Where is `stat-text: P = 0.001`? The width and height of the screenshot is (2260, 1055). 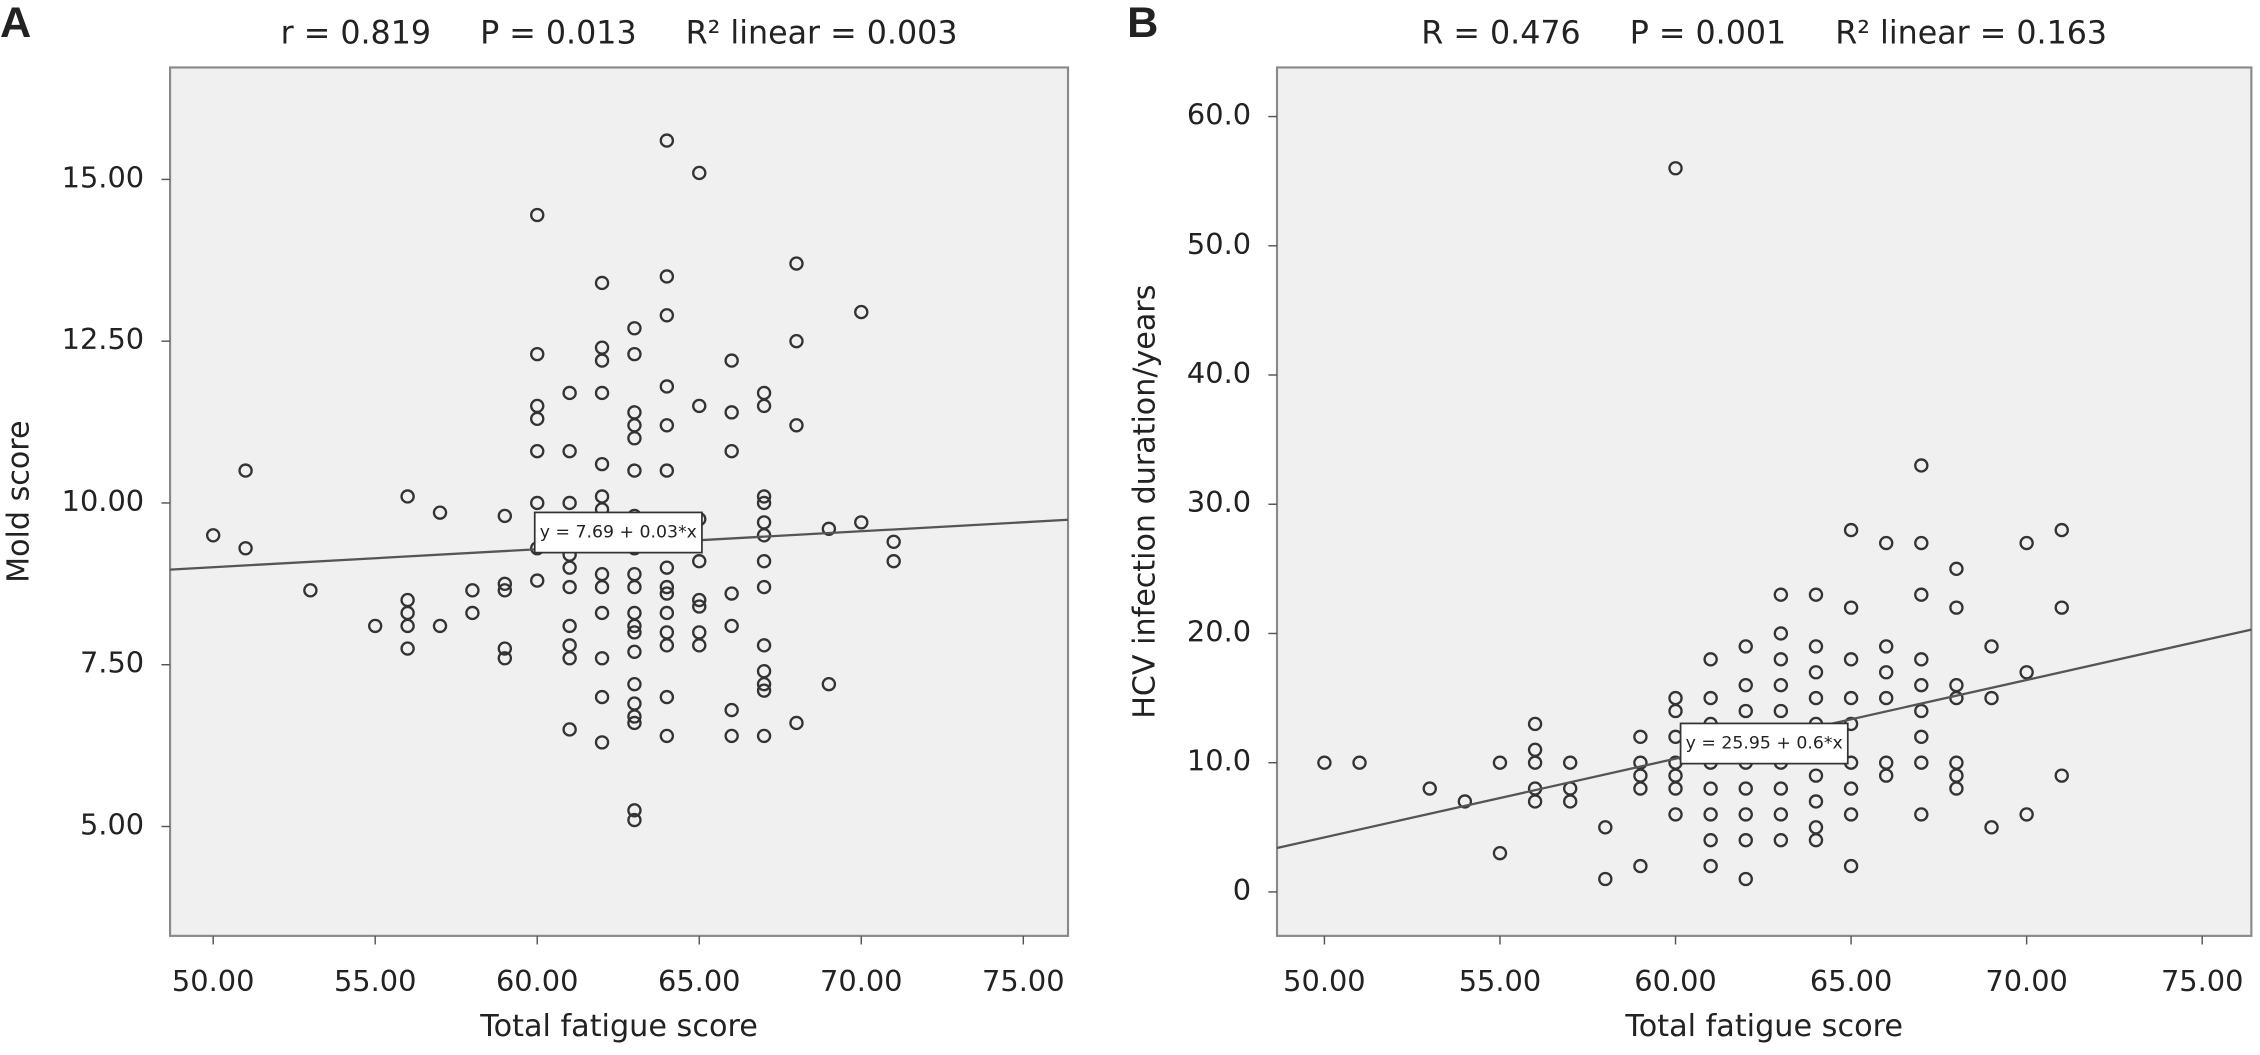
stat-text: P = 0.001 is located at coordinates (1708, 33).